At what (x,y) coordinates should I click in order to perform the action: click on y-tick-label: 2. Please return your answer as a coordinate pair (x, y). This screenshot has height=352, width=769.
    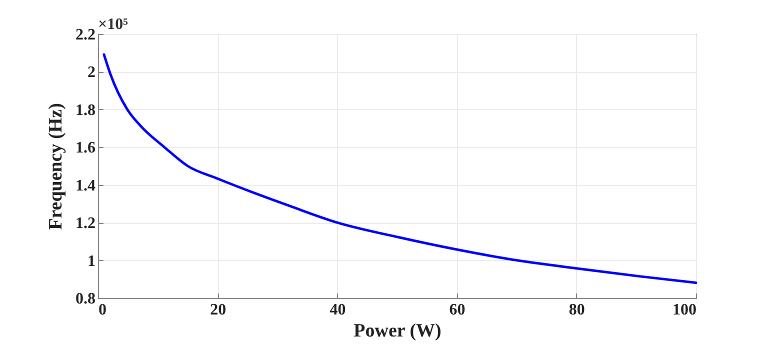
    Looking at the image, I should click on (92, 73).